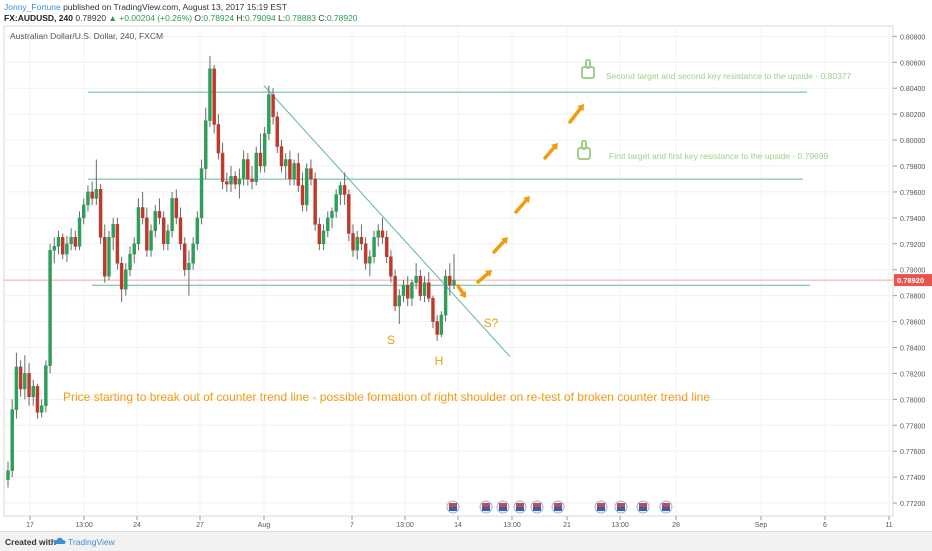 The image size is (932, 551). Describe the element at coordinates (588, 64) in the screenshot. I see `hand-finger` at that location.